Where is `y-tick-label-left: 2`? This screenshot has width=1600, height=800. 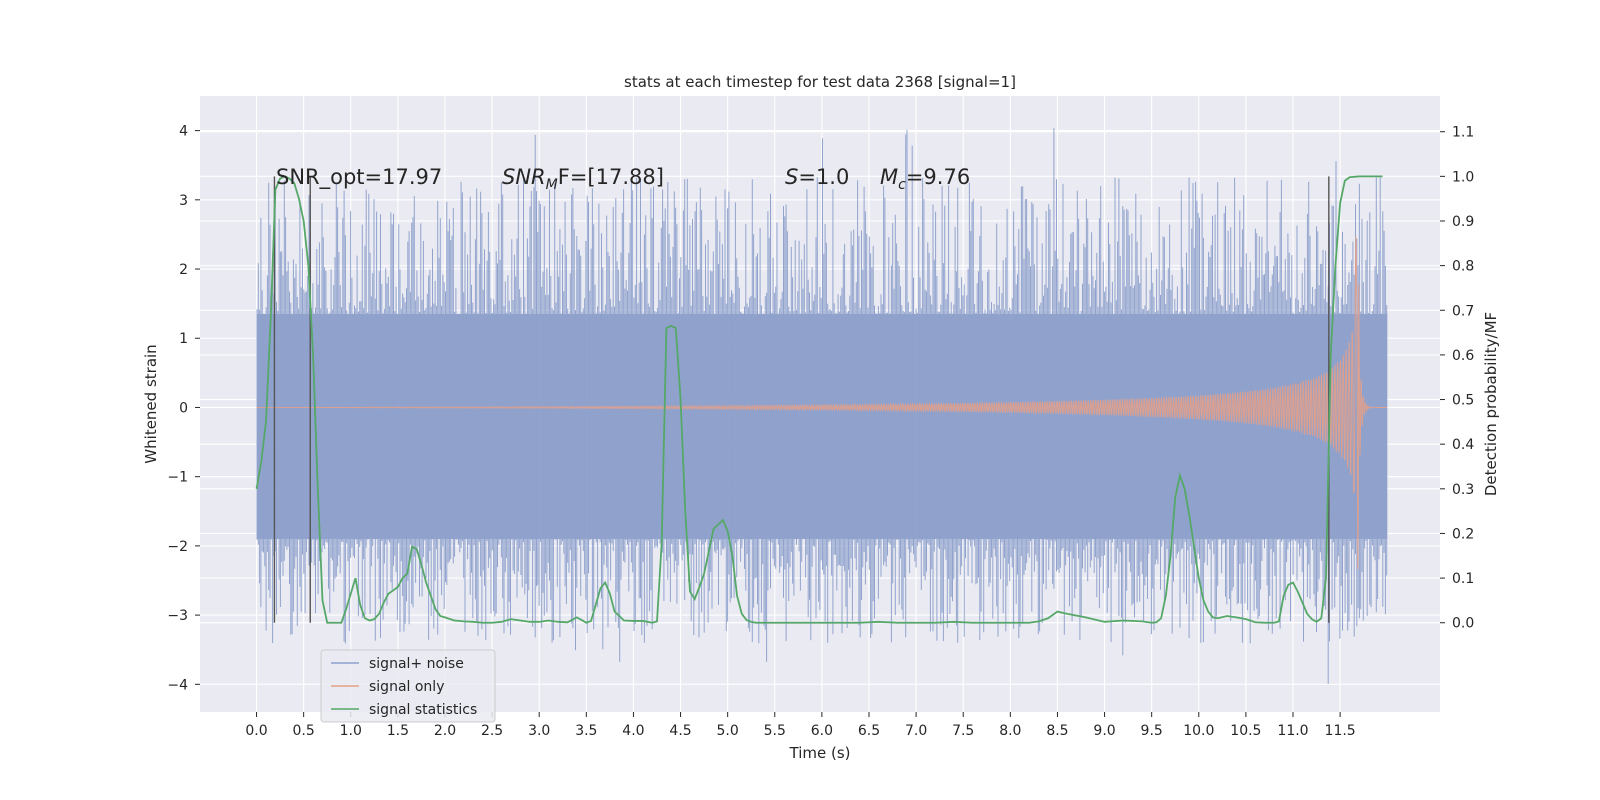 y-tick-label-left: 2 is located at coordinates (183, 270).